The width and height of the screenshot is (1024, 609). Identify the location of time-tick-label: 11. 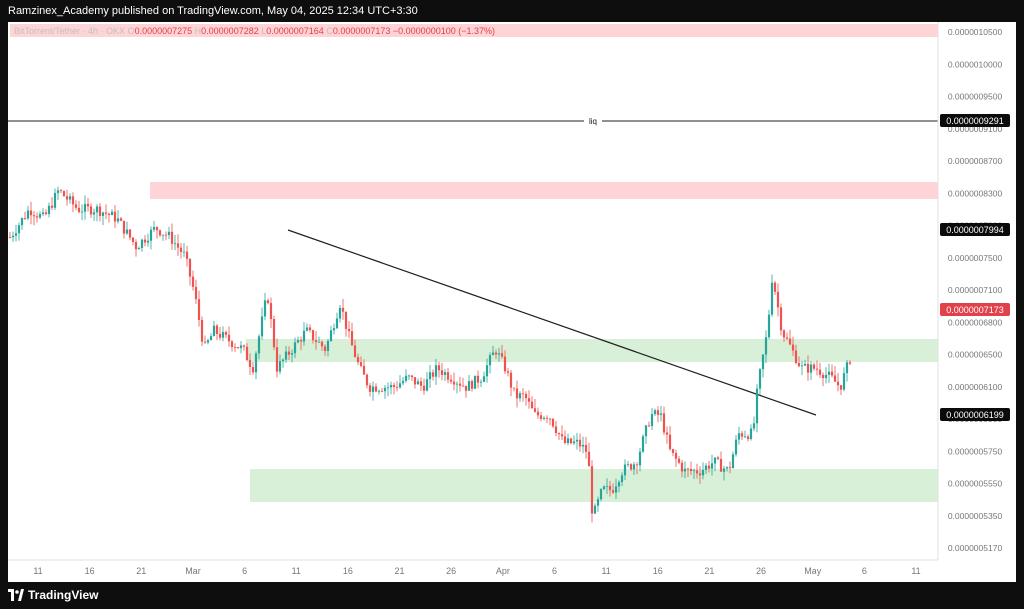
(915, 571).